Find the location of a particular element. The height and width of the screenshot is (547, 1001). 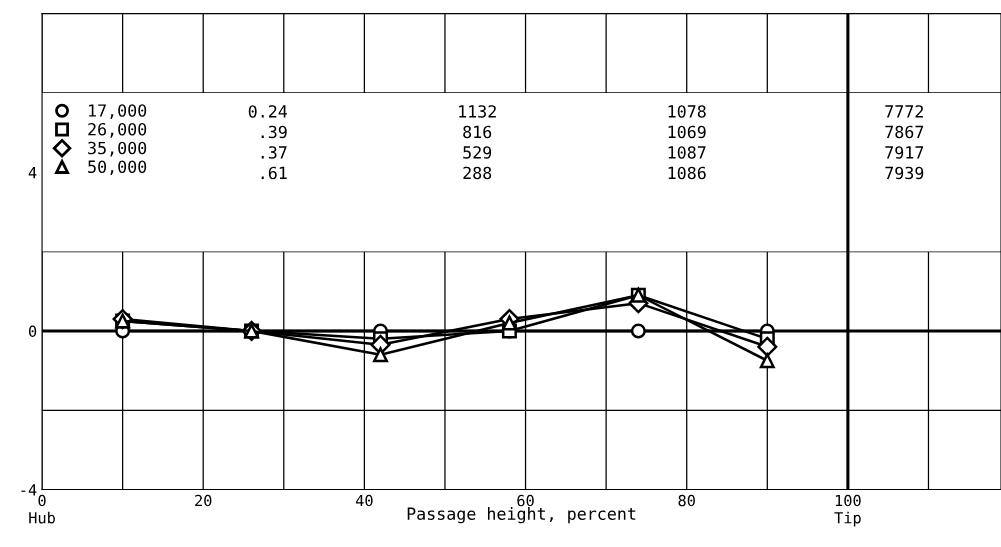

annotation: .37 is located at coordinates (274, 152).